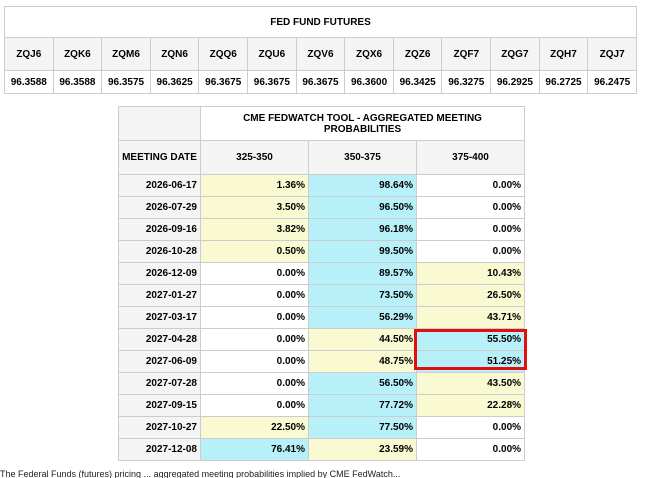 Image resolution: width=650 pixels, height=478 pixels. I want to click on table-row: 2027-07-28 0.00% 56.50% 43.50%, so click(322, 383).